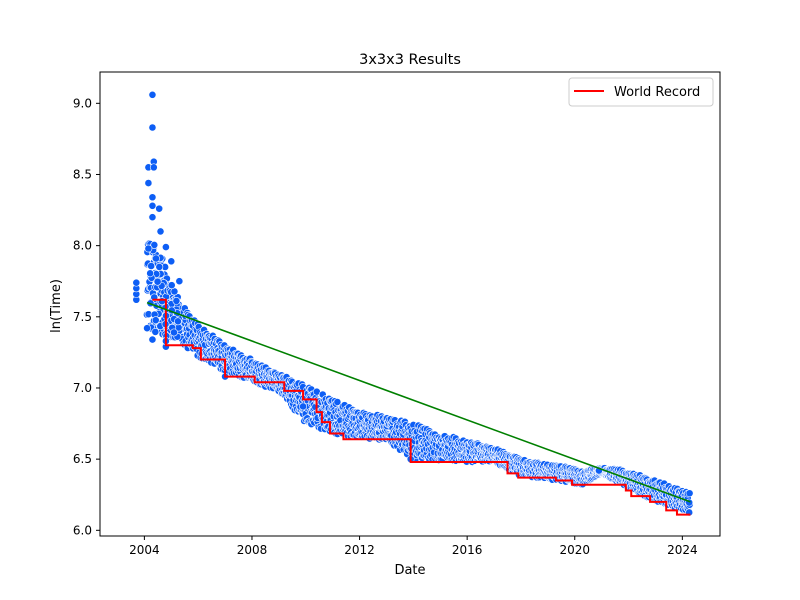  Describe the element at coordinates (574, 550) in the screenshot. I see `x-tick-label: 2020` at that location.